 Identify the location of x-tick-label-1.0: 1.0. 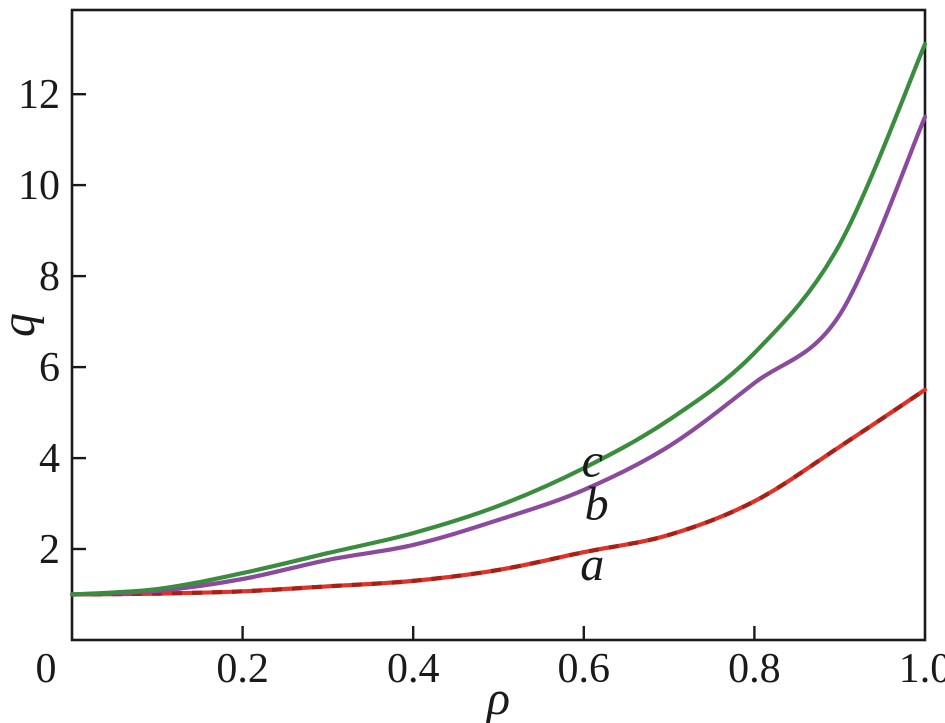
(922, 669).